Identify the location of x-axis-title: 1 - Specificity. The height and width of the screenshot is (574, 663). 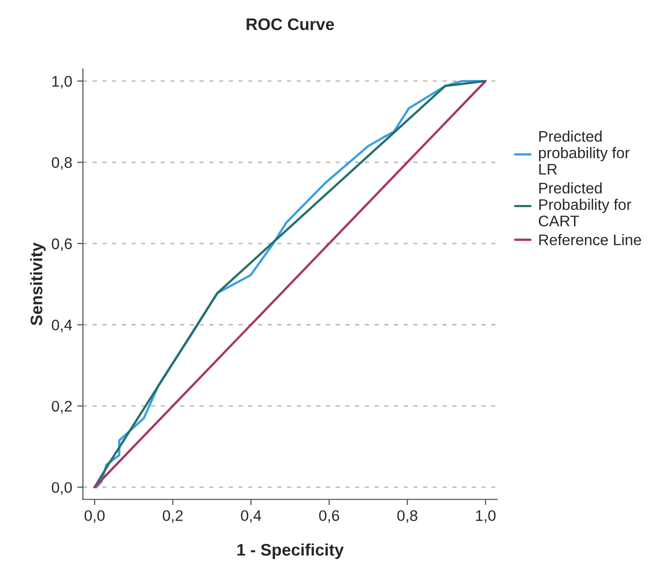
(290, 551).